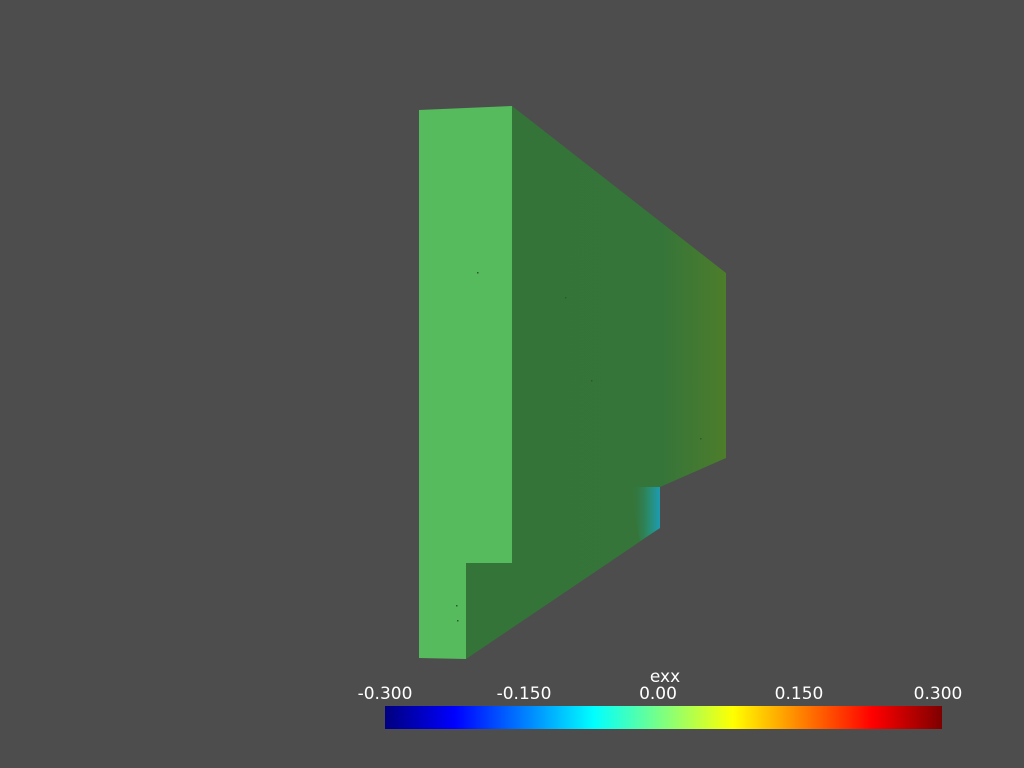 This screenshot has width=1024, height=768. I want to click on mesh-speckles, so click(579, 447).